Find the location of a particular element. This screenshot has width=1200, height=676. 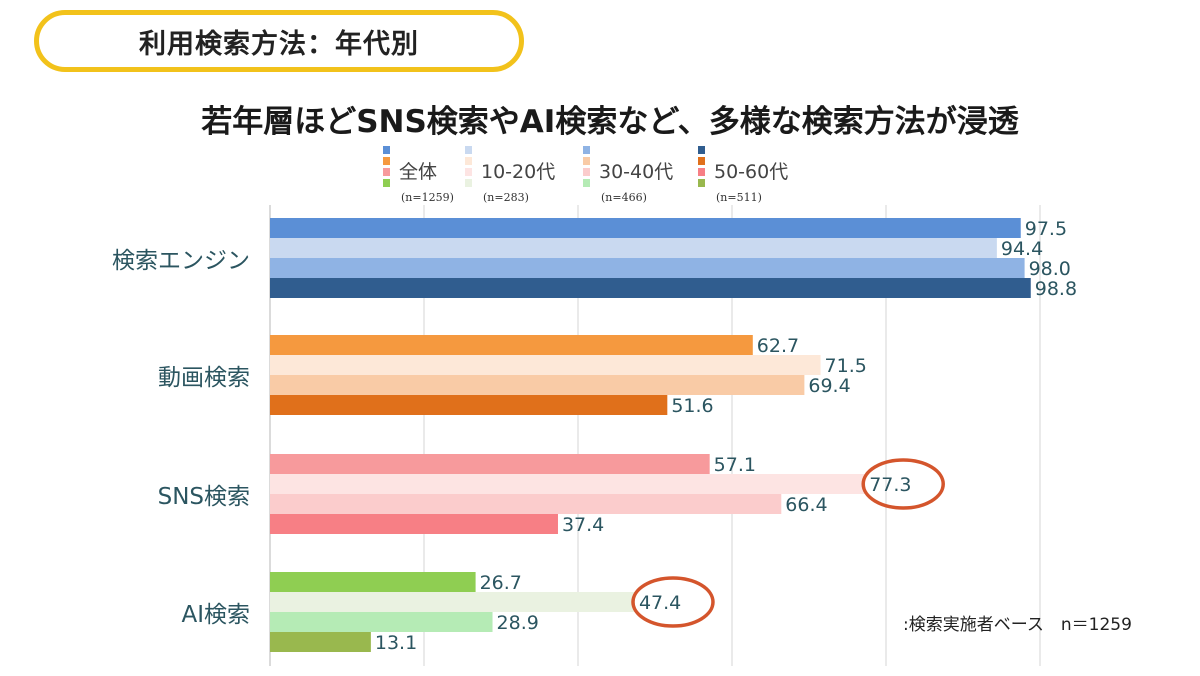

value-label: 47.4 is located at coordinates (660, 603).